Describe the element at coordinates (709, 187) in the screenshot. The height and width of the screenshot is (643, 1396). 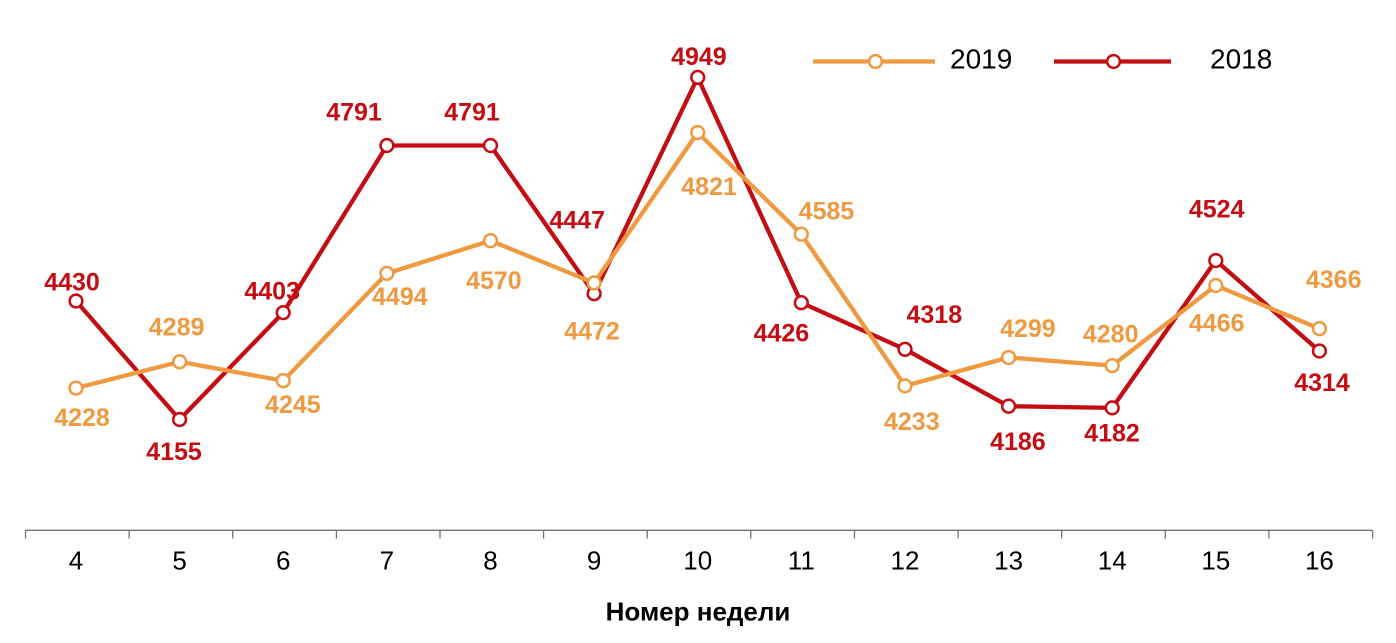
I see `svg-text: 4821` at that location.